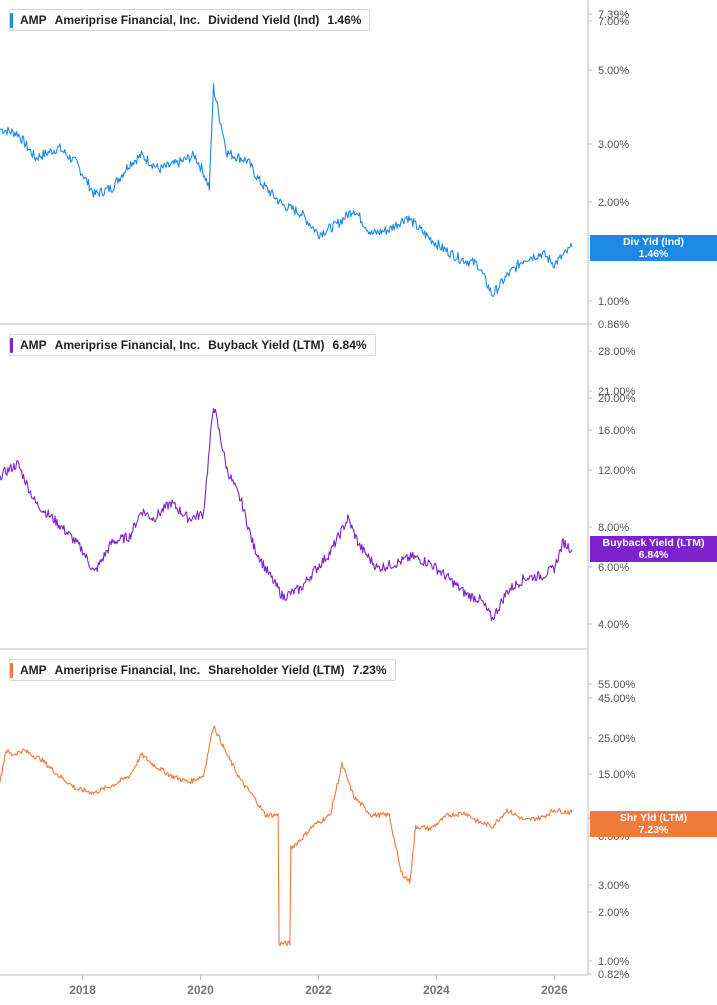 The width and height of the screenshot is (717, 1005). What do you see at coordinates (653, 830) in the screenshot?
I see `tag-value: 7.23%` at bounding box center [653, 830].